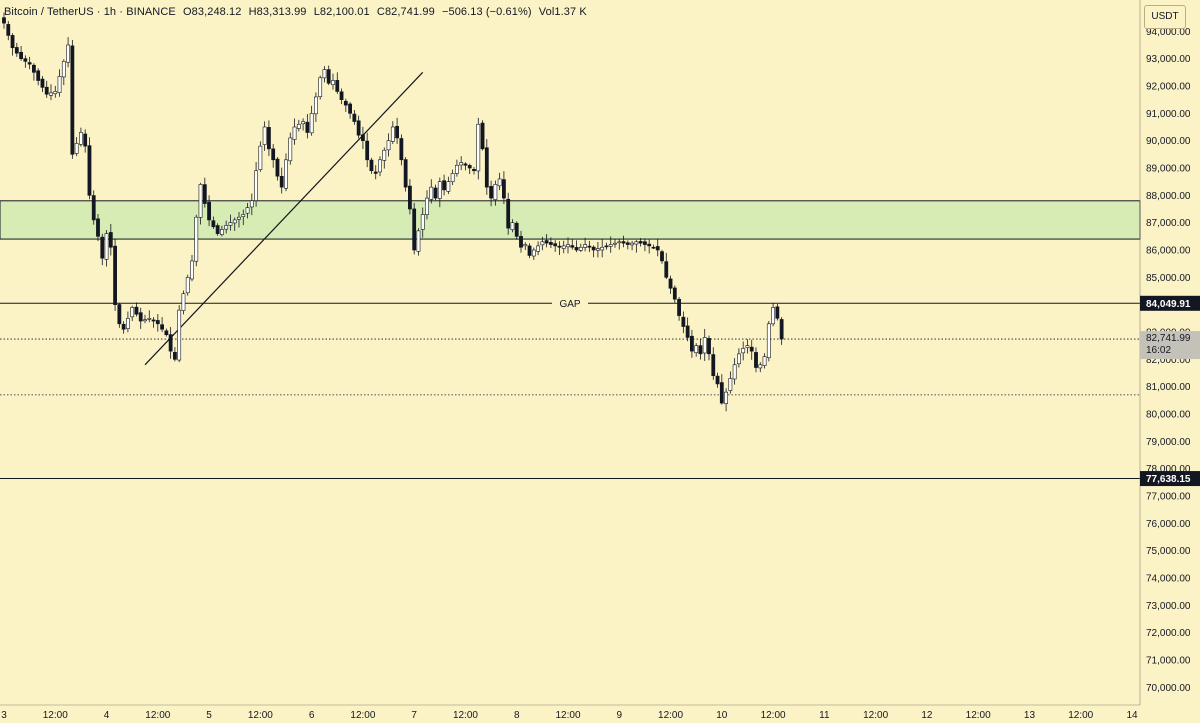 The width and height of the screenshot is (1200, 723). What do you see at coordinates (405, 12) in the screenshot?
I see `close-value: C82,741.99` at bounding box center [405, 12].